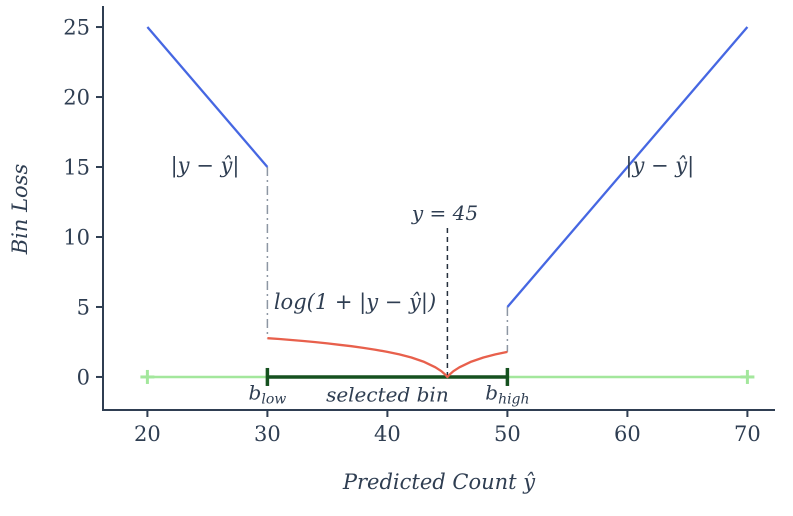 This screenshot has width=793, height=516. I want to click on y-tick-label: 20, so click(76, 98).